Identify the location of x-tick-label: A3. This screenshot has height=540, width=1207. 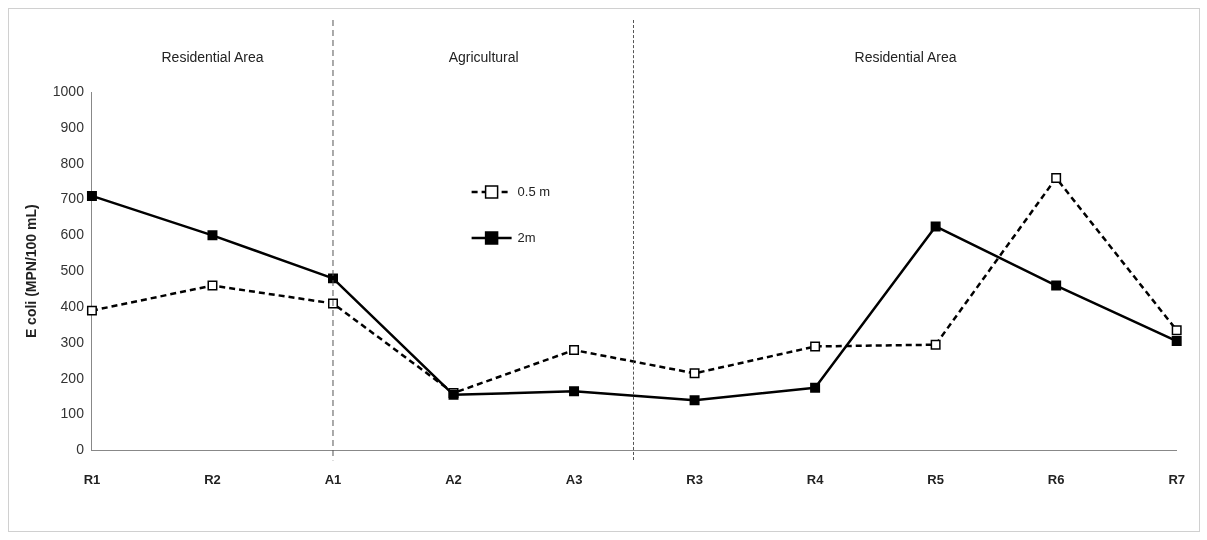
(574, 479).